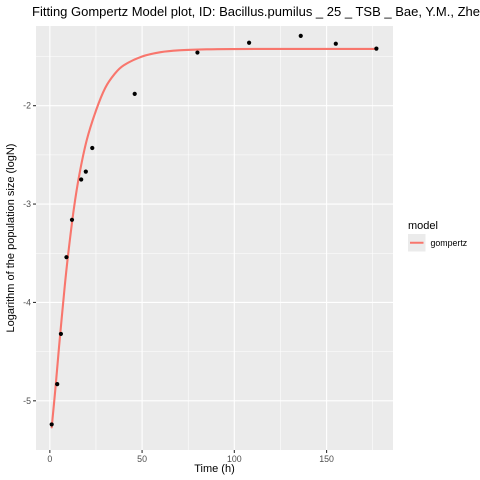  Describe the element at coordinates (214, 469) in the screenshot. I see `x-axis-title: Time (h)` at that location.